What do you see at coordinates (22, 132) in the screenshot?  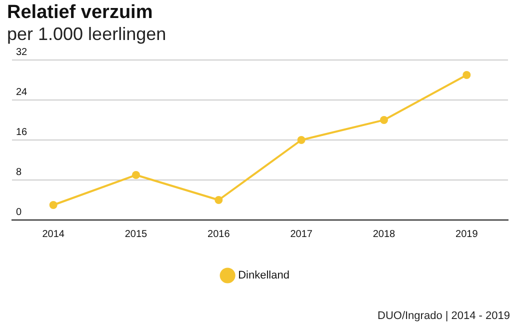 I see `y-tick-label: 16` at bounding box center [22, 132].